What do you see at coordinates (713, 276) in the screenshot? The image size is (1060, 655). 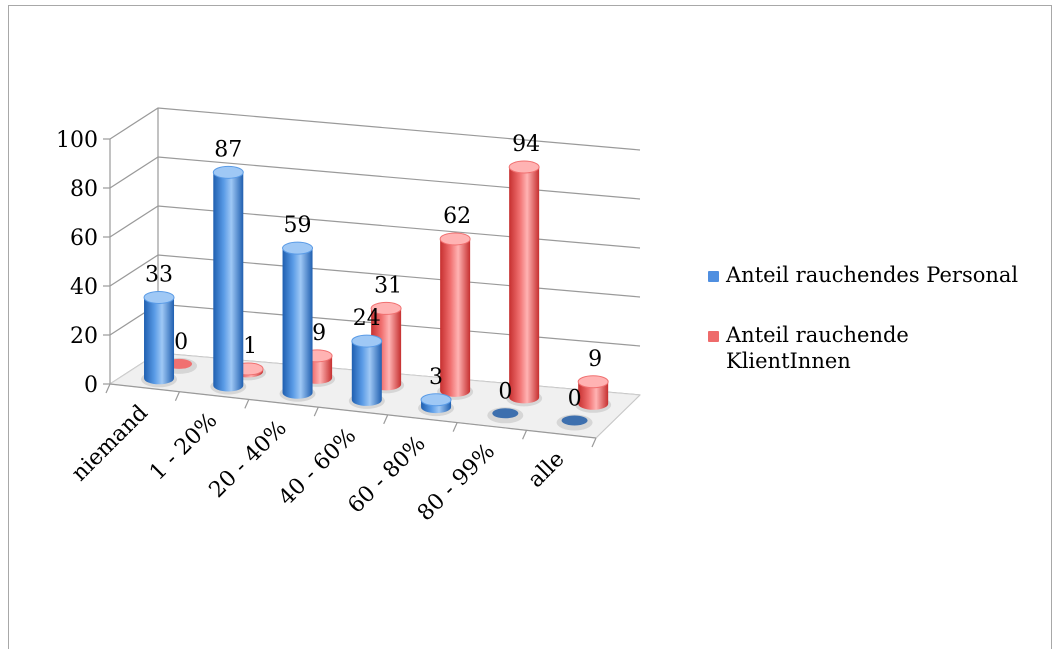 I see `legend-swatch-personal` at bounding box center [713, 276].